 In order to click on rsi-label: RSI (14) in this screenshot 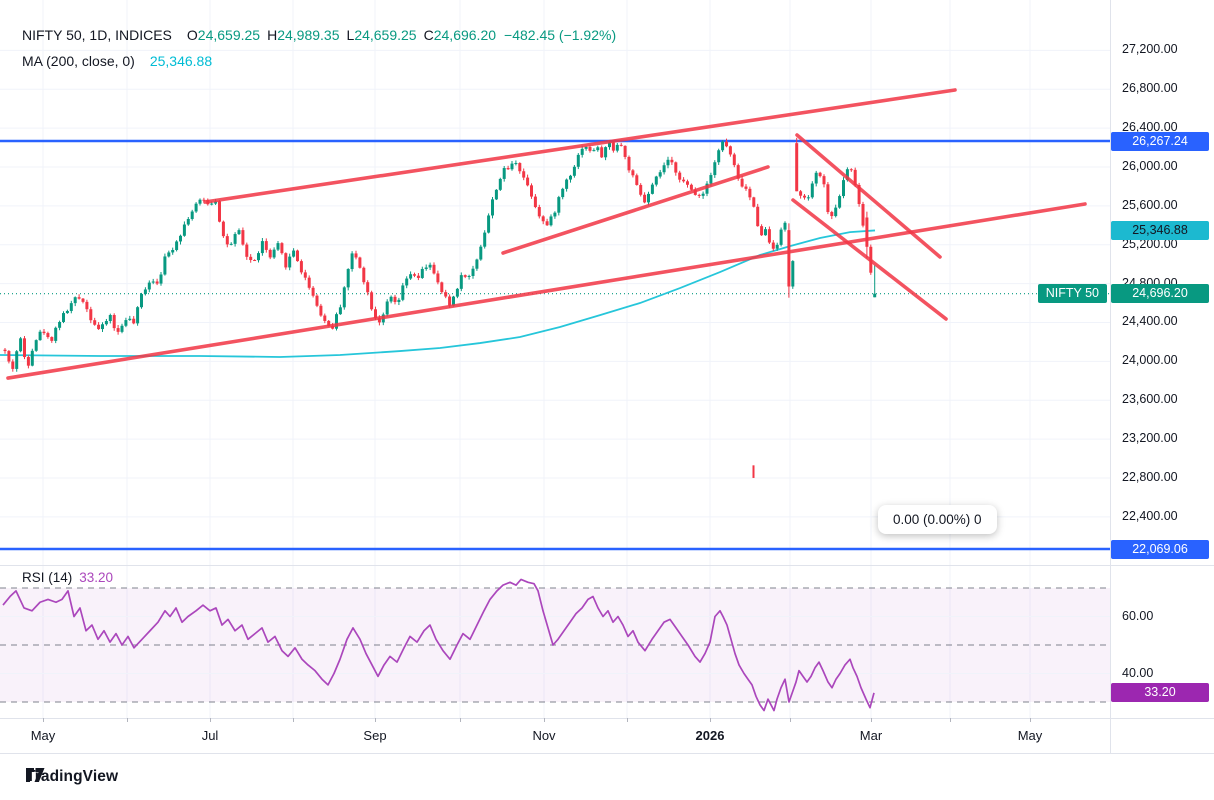, I will do `click(47, 577)`.